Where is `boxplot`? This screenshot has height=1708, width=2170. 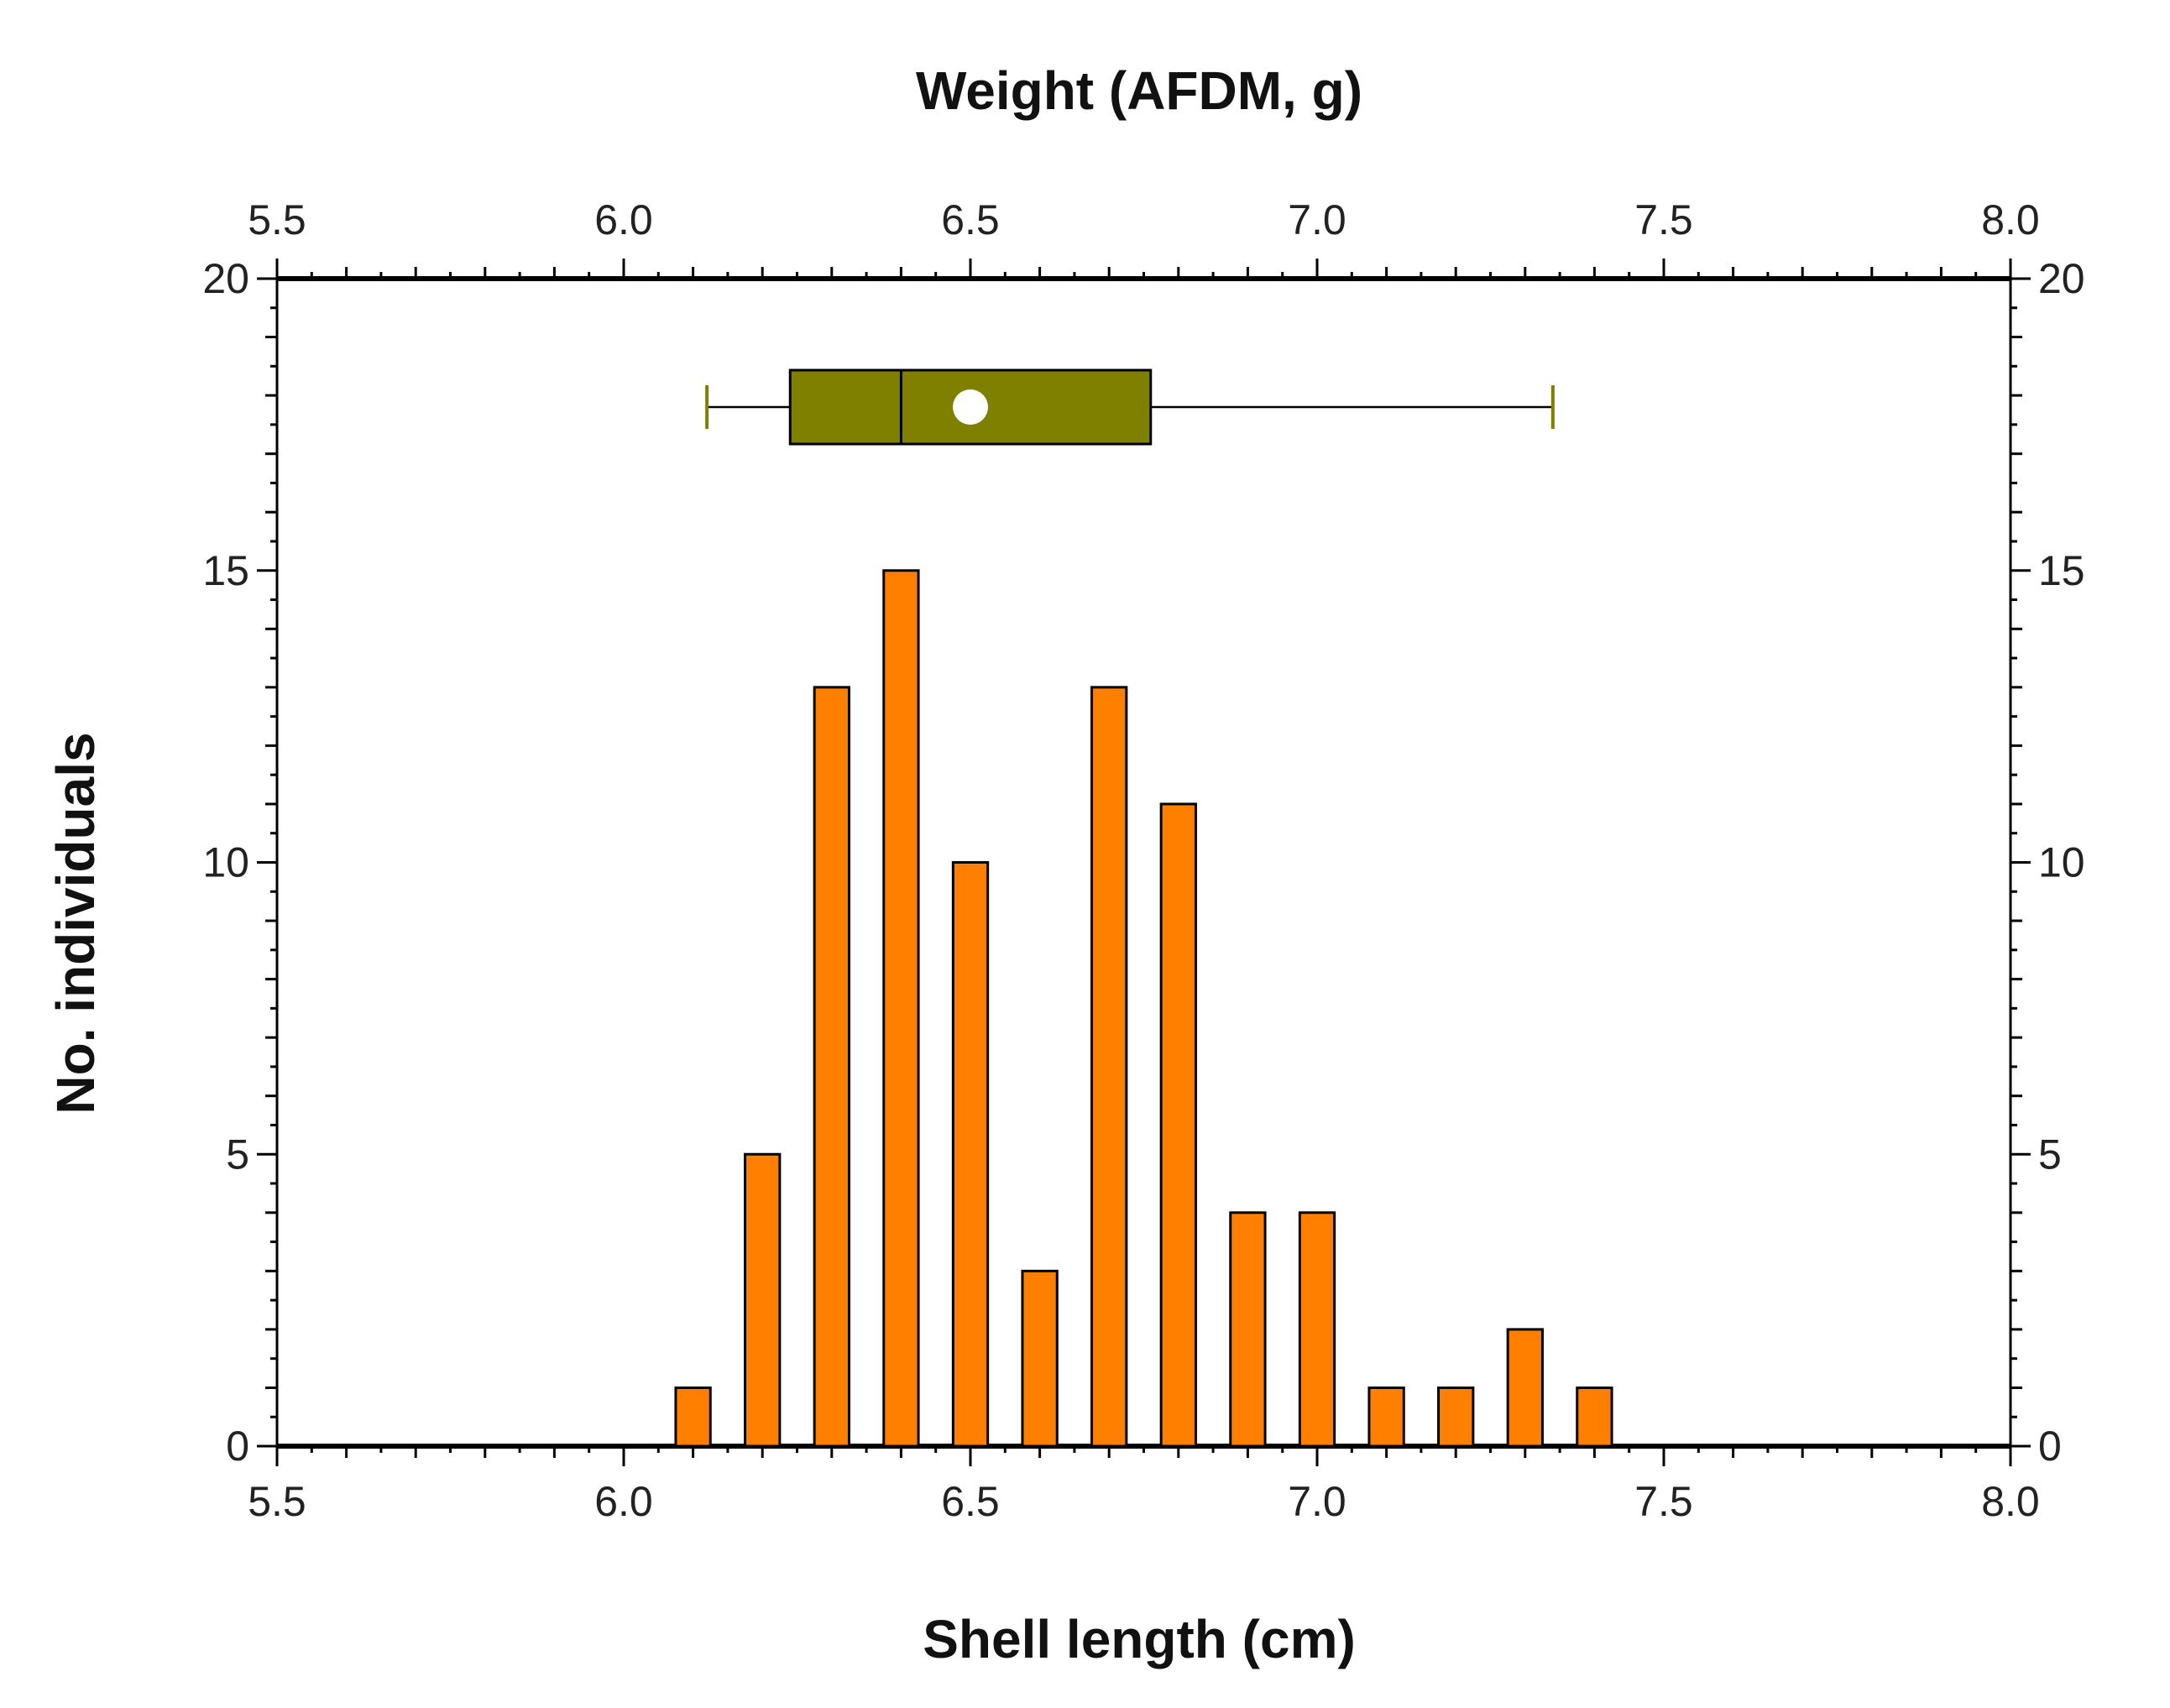
boxplot is located at coordinates (1130, 407).